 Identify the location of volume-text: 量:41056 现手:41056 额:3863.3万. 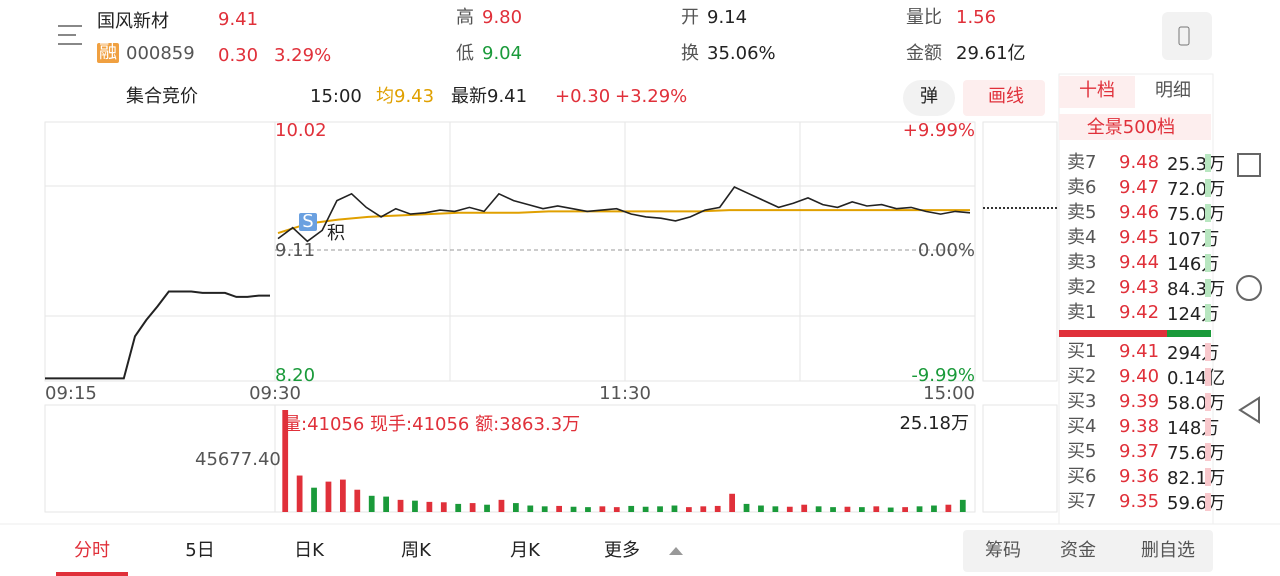
(431, 424).